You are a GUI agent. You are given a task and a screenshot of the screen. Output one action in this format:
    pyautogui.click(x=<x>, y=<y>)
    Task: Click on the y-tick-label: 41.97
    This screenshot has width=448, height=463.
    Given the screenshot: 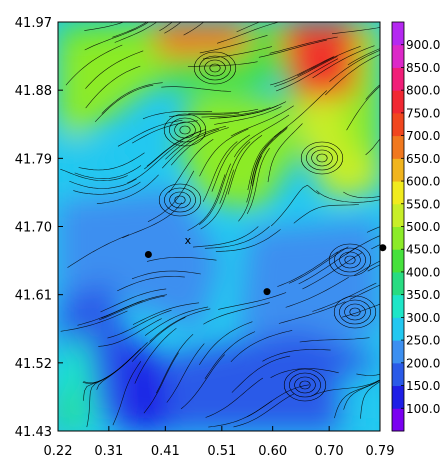 What is the action you would take?
    pyautogui.click(x=33, y=23)
    